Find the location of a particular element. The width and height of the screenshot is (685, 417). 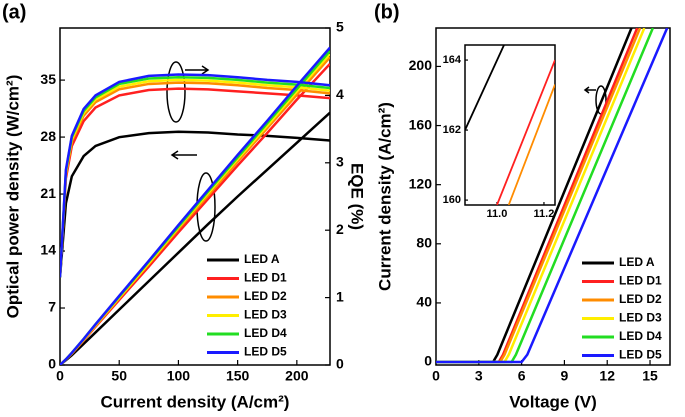

annotation-ellipse is located at coordinates (176, 92).